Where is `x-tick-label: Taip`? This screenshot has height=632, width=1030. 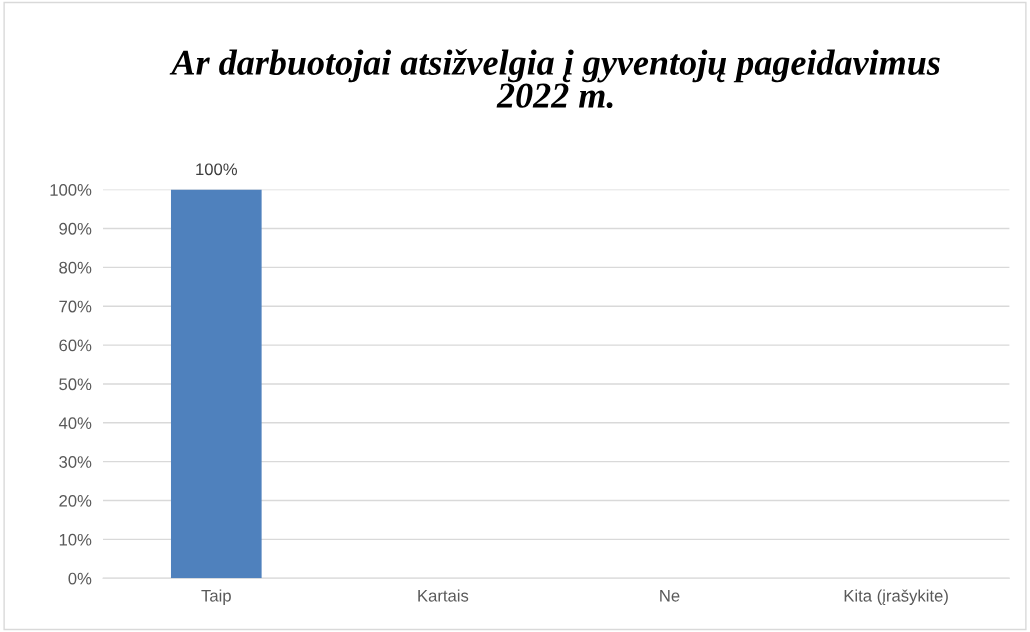
x-tick-label: Taip is located at coordinates (216, 597).